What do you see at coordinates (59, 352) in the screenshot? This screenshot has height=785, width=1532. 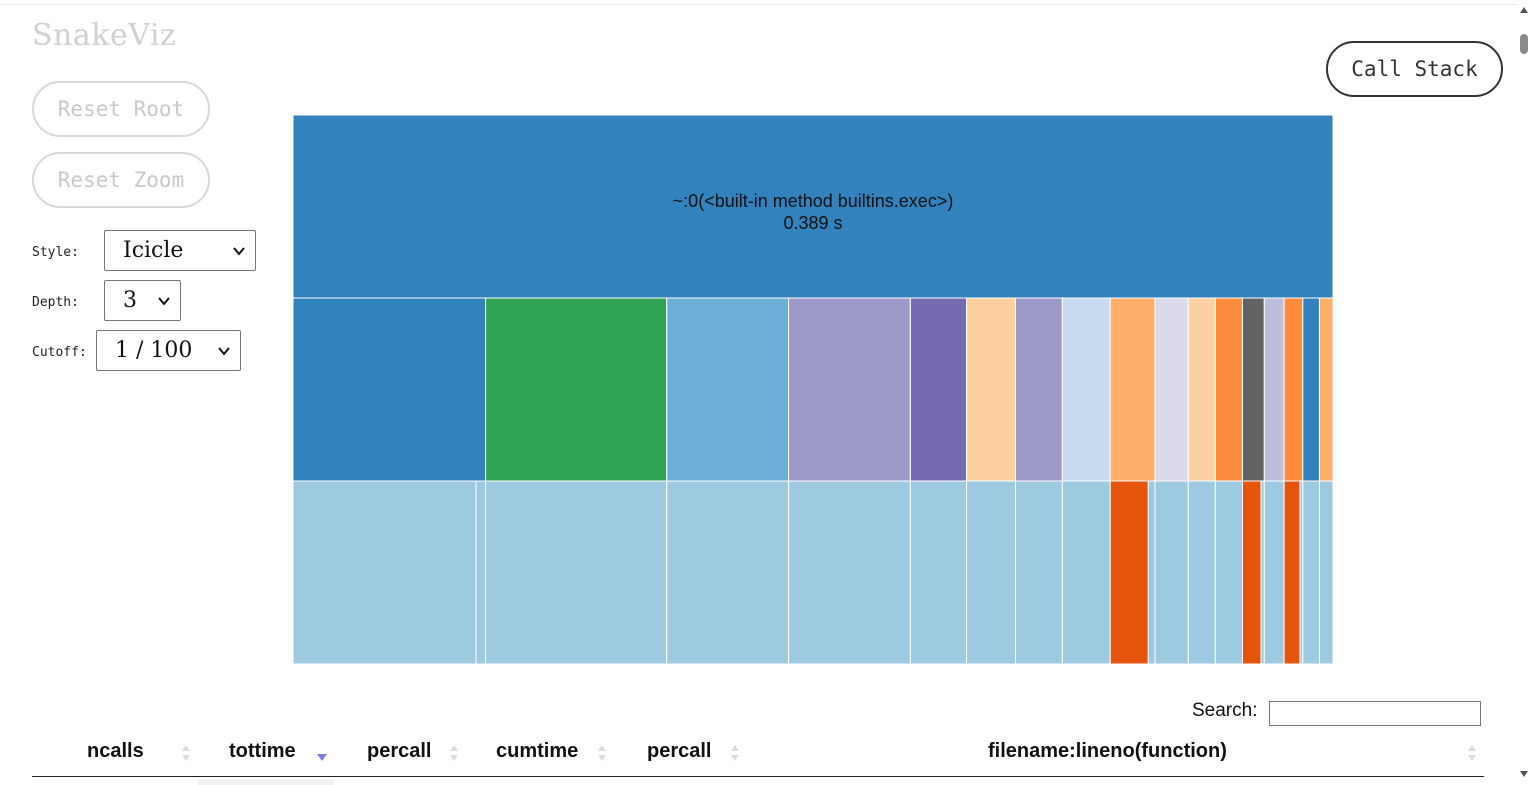 I see `cutoff-label: Cutoff:` at bounding box center [59, 352].